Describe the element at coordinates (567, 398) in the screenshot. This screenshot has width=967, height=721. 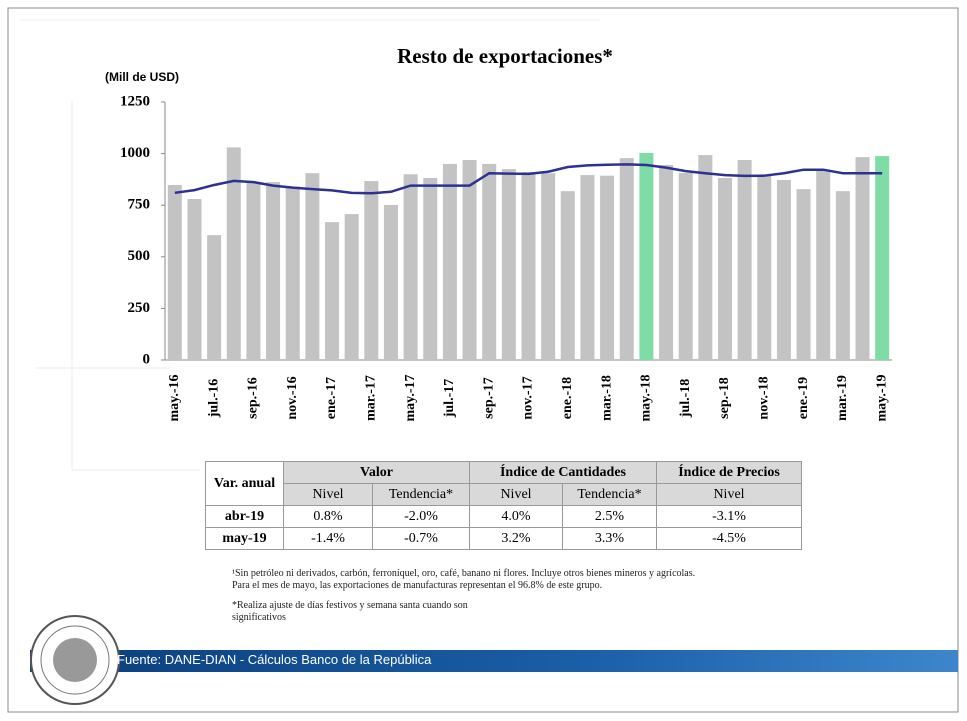
I see `x-tick-label: ene.-18` at that location.